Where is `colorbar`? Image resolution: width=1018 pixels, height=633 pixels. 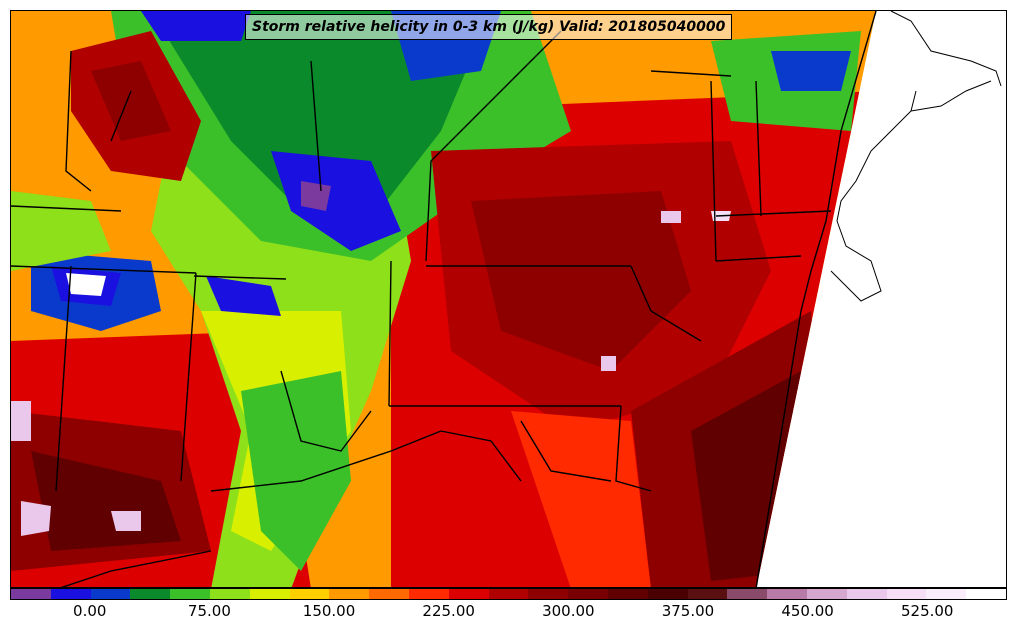 colorbar is located at coordinates (508, 594).